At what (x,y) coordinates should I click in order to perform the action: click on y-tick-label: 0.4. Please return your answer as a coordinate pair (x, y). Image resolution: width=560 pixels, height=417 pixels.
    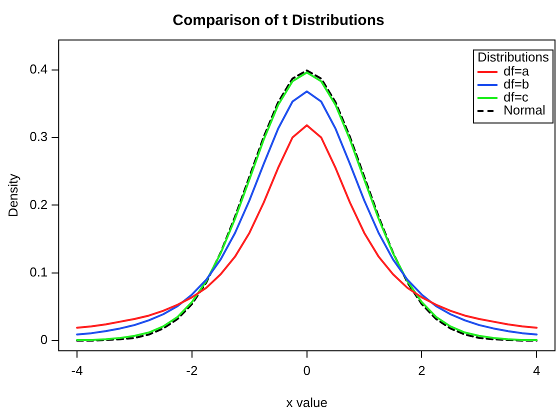
    Looking at the image, I should click on (39, 68).